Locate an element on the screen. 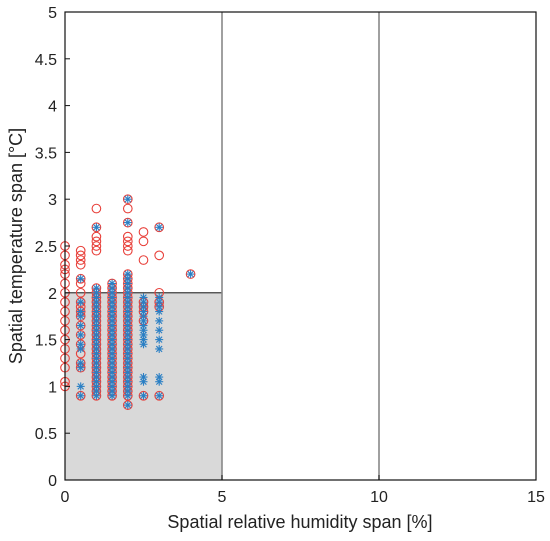 This screenshot has width=550, height=541. y-axis-ticks: 0 0.5 1 1.5 2 2.5 3 3.5 4 4.5 5 is located at coordinates (52, 247).